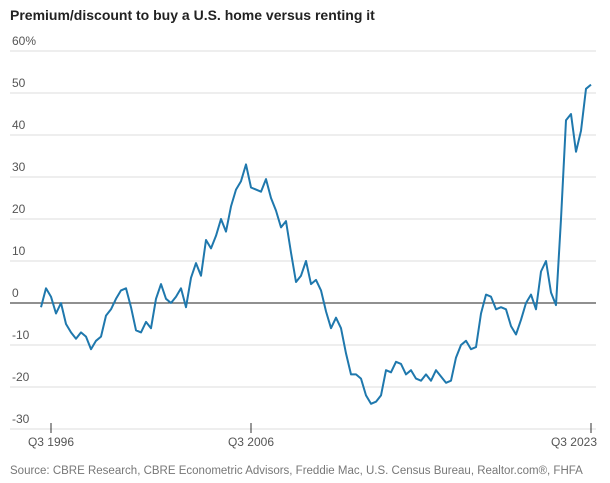 Image resolution: width=610 pixels, height=483 pixels. I want to click on x-tick-label: Q3 2023, so click(574, 442).